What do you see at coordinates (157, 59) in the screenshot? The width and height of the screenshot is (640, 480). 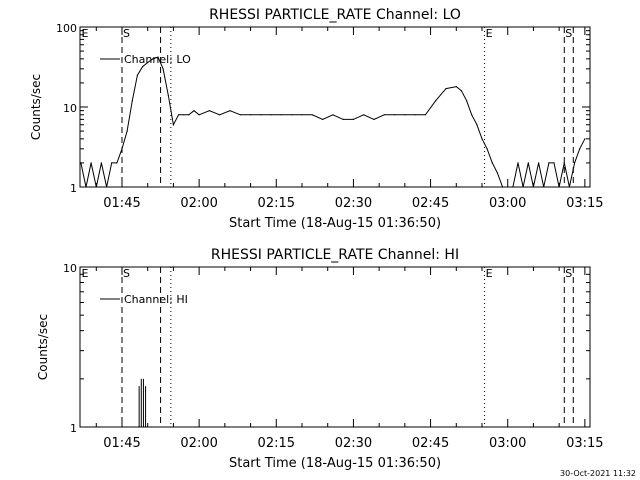 I see `legend-label: Channel: LO` at bounding box center [157, 59].